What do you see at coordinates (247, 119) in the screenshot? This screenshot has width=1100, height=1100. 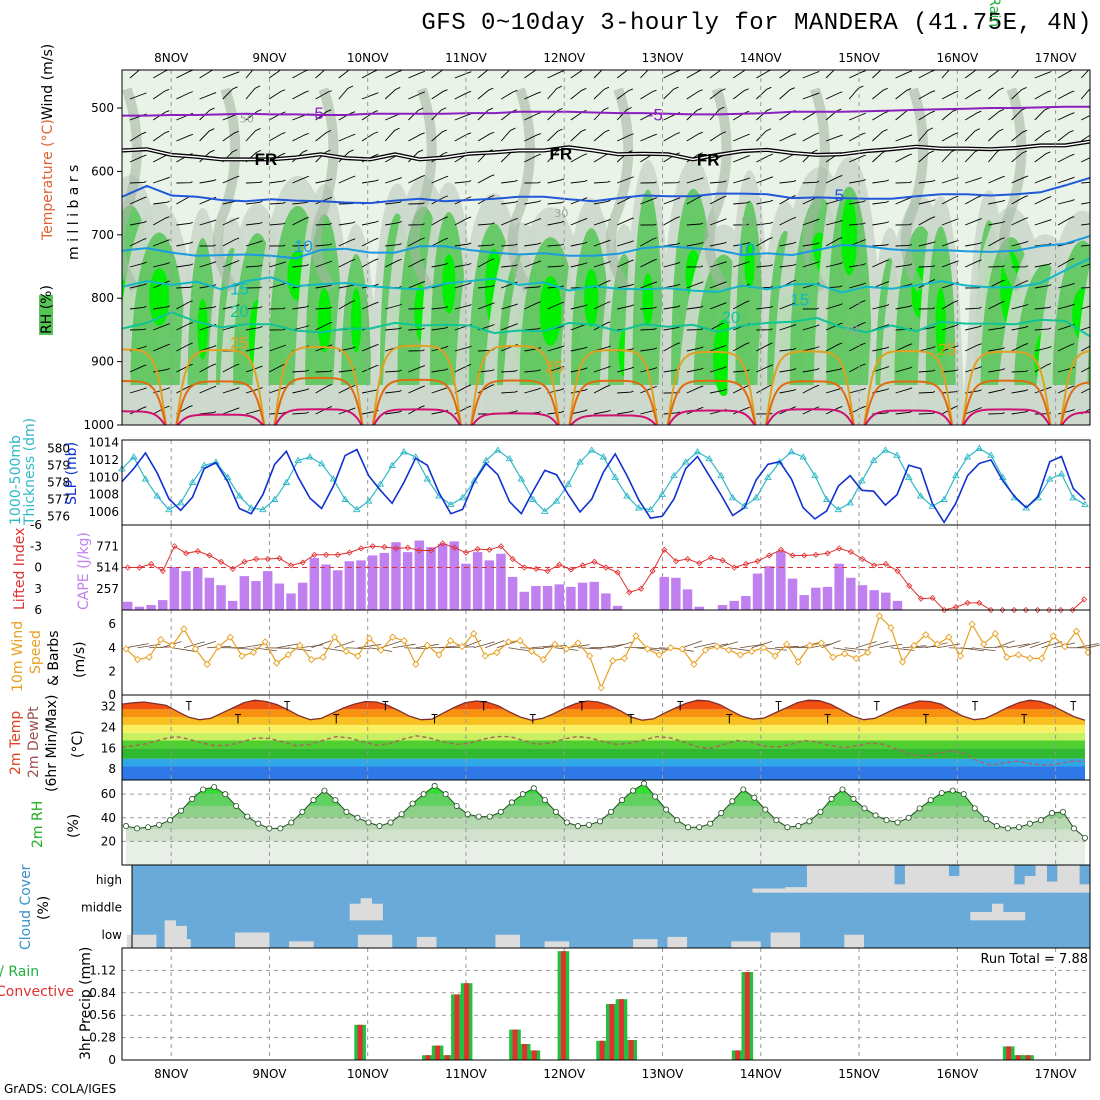 I see `rh-label: 50` at bounding box center [247, 119].